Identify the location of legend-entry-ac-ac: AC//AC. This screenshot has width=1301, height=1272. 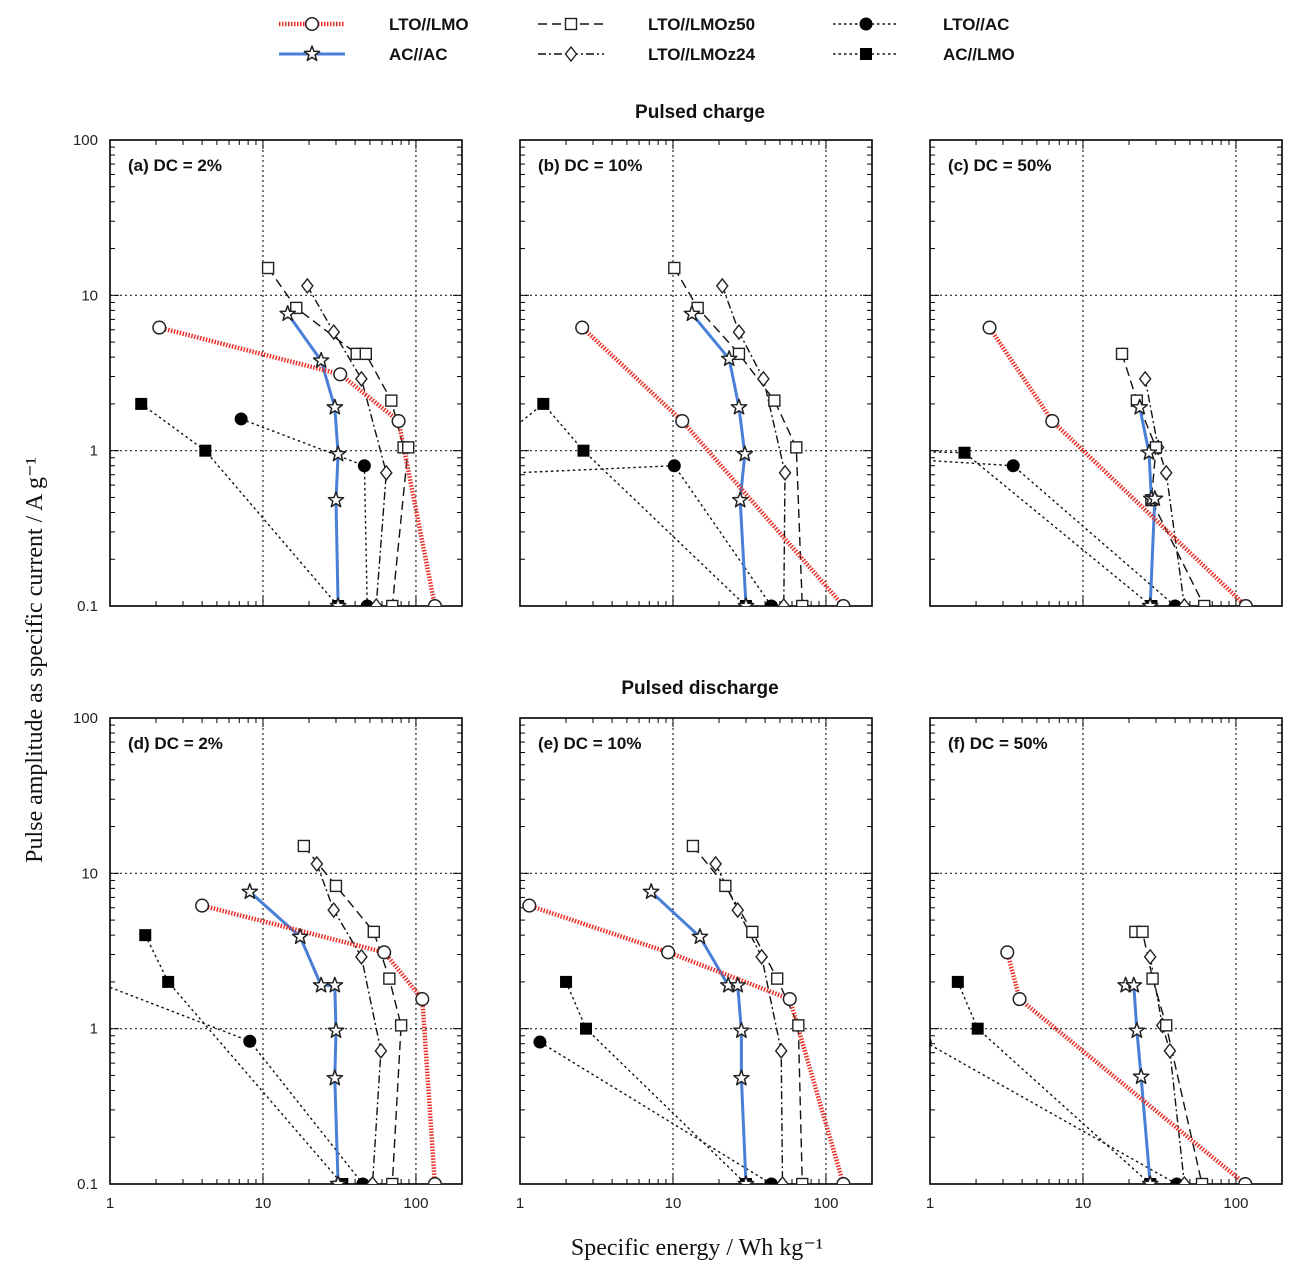
(363, 54).